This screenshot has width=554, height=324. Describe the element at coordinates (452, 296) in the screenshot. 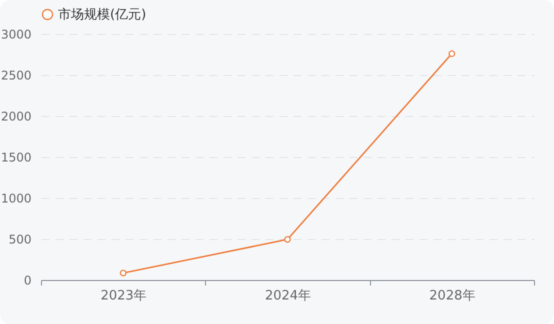

I see `x-tick-label: 2028年` at that location.